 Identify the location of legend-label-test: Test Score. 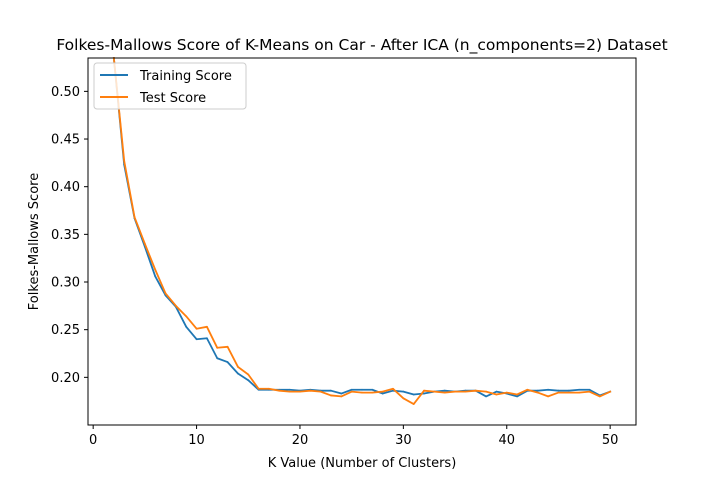
(172, 98).